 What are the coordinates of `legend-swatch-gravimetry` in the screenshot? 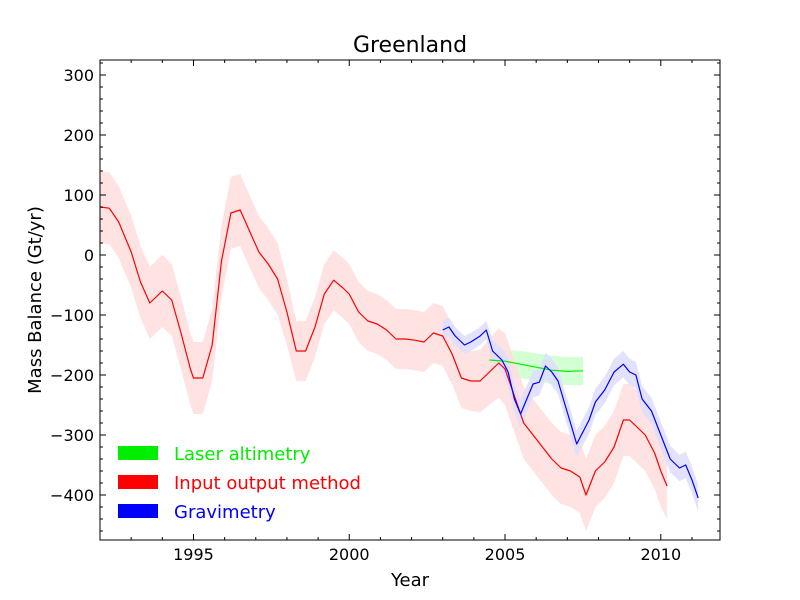 It's located at (138, 511).